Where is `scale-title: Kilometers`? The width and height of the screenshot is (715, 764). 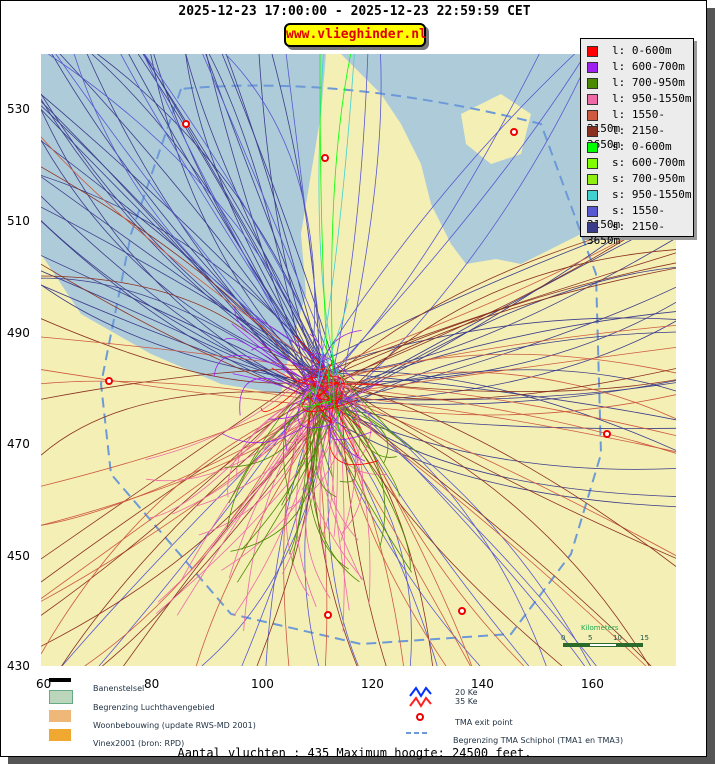
scale-title: Kilometers is located at coordinates (600, 628).